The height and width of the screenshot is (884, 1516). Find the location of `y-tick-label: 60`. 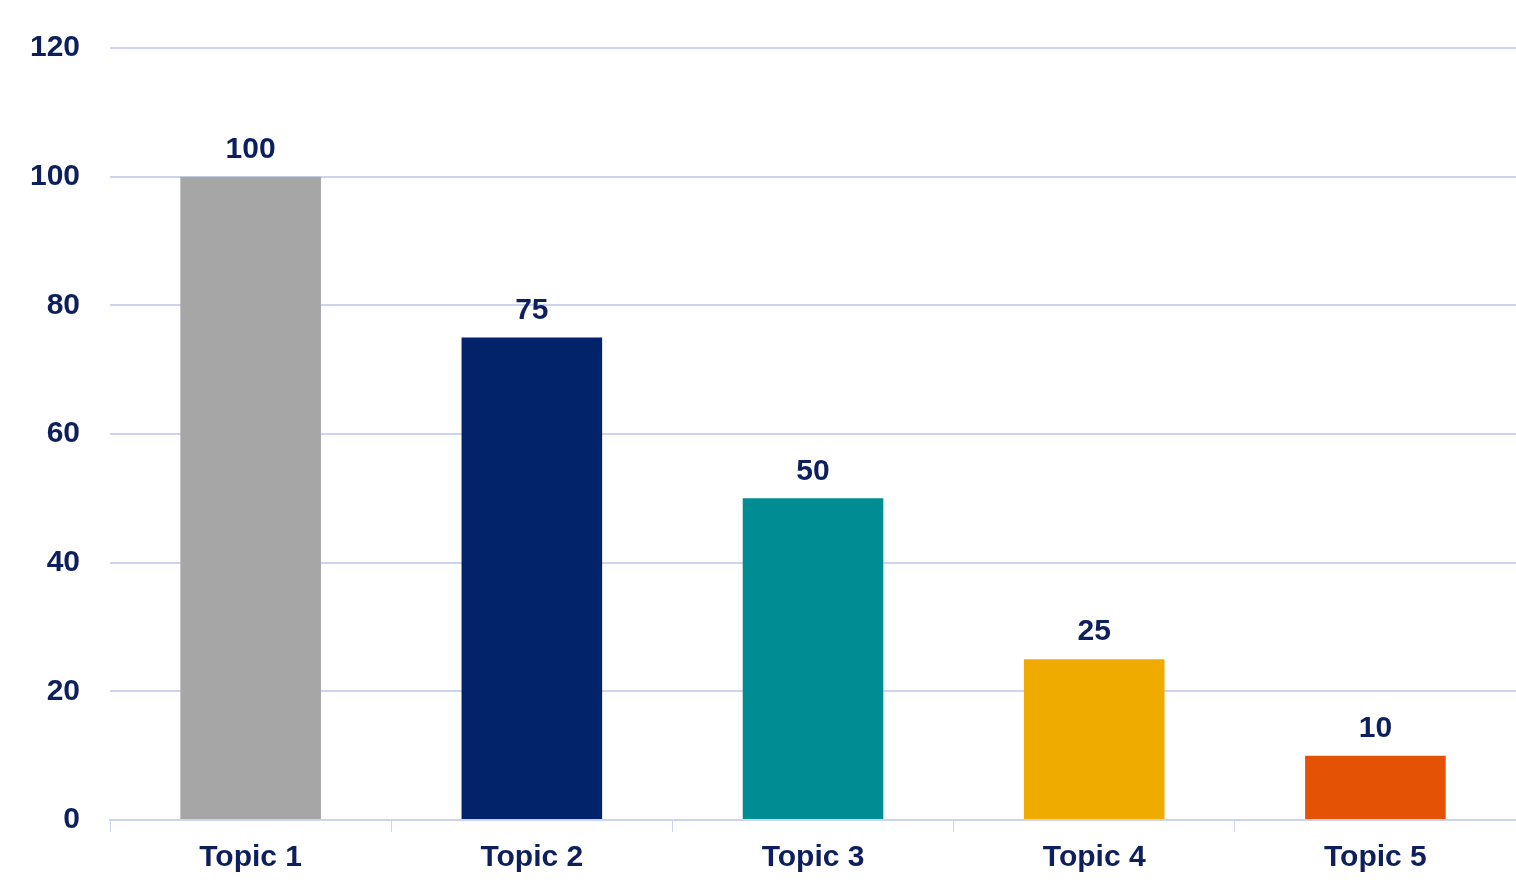

y-tick-label: 60 is located at coordinates (63, 432).